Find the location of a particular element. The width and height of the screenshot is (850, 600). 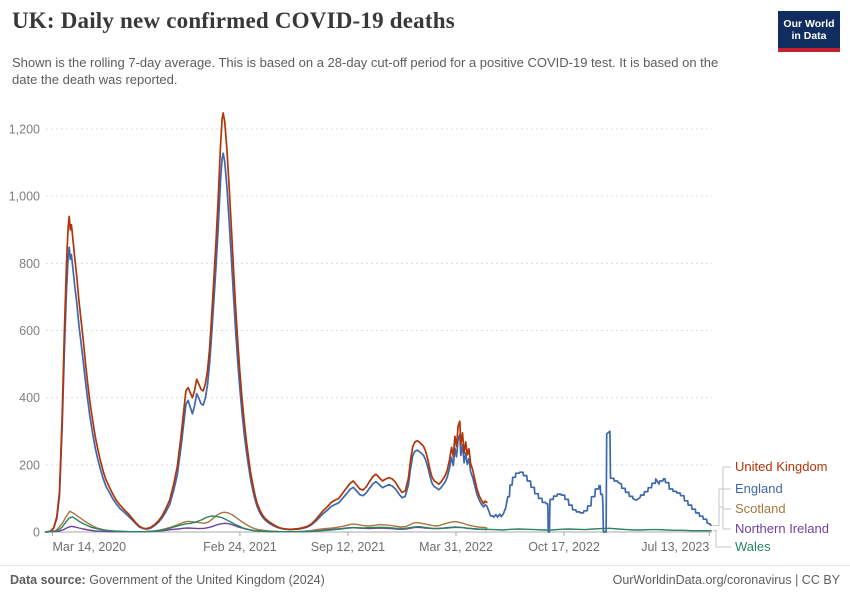

legend-item-scotland: Scotland is located at coordinates (760, 508).